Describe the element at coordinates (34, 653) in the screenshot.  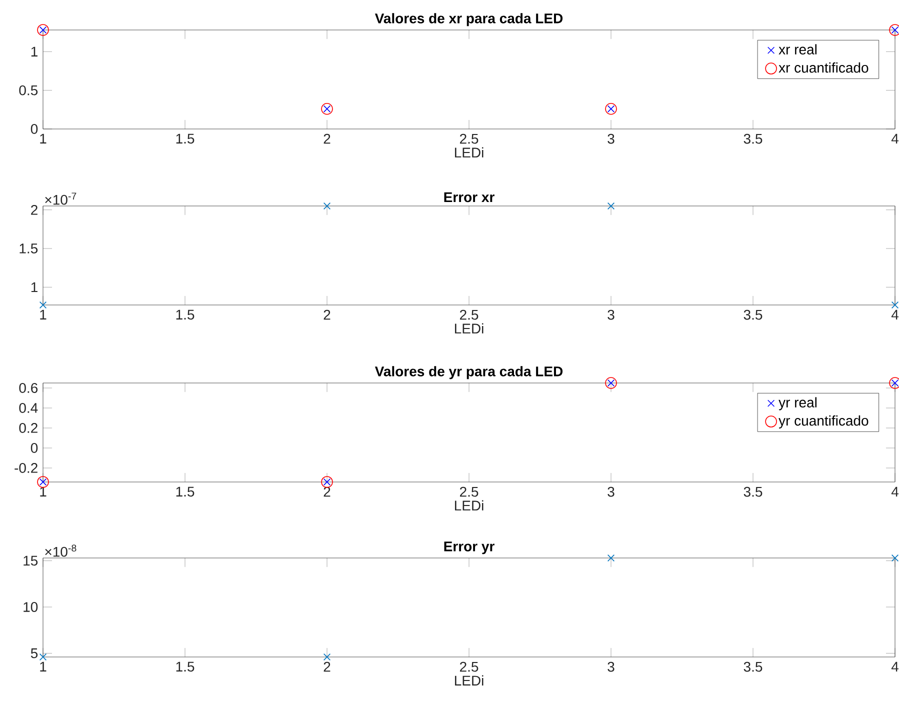
I see `y-tick-label: 5` at that location.